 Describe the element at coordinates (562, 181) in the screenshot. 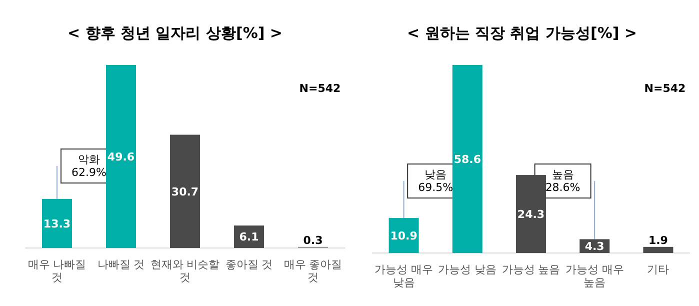

I see `annotation: 높음 28.6%` at that location.